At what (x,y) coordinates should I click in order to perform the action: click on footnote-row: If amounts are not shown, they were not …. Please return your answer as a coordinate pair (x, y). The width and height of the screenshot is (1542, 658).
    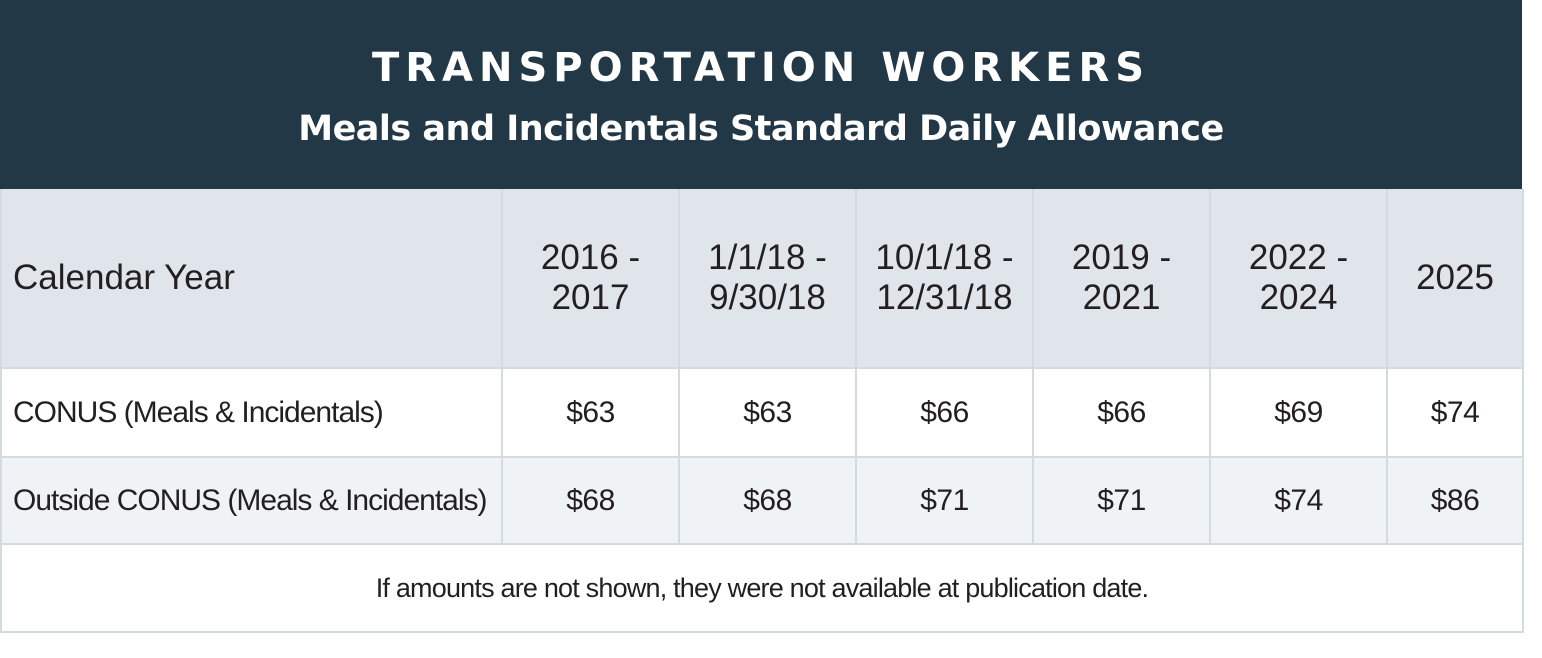
    Looking at the image, I should click on (762, 588).